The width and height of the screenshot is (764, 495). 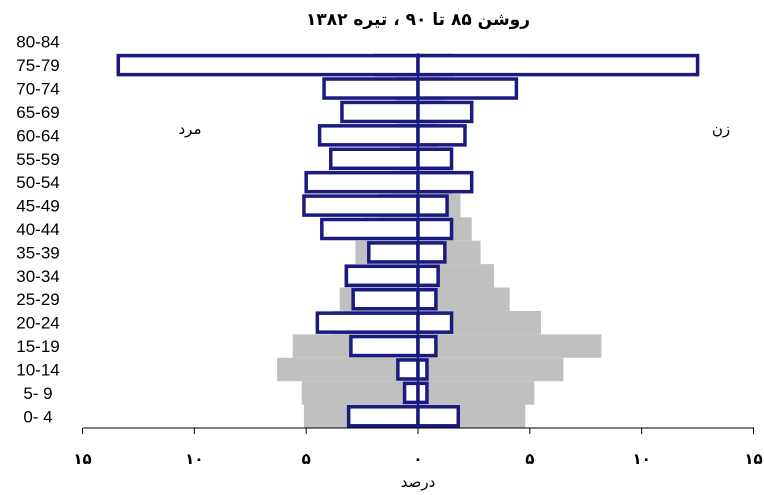 I want to click on x-tick-label: ۰, so click(x=417, y=459).